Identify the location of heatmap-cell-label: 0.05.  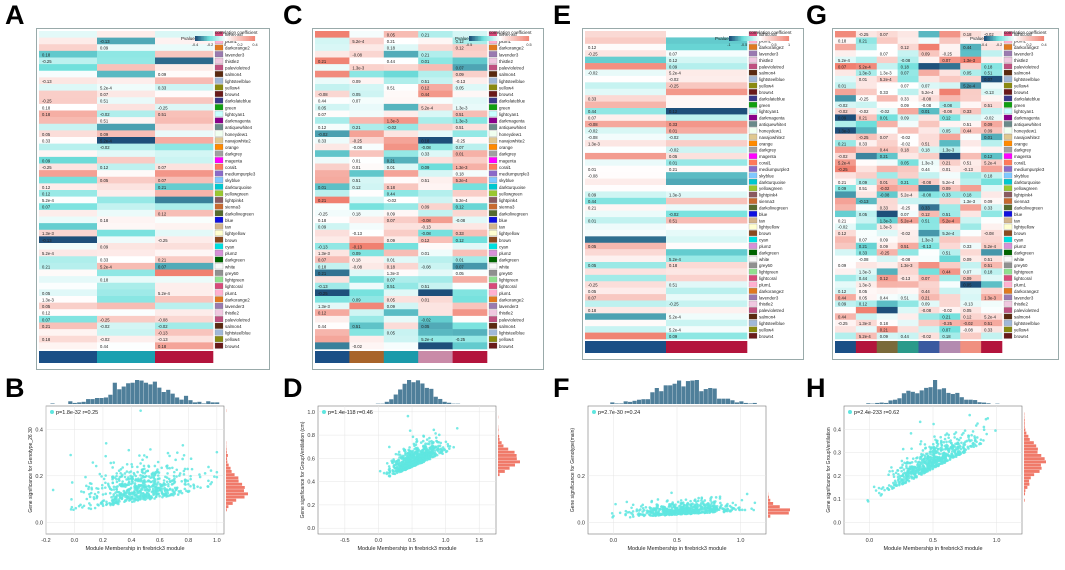
(673, 156).